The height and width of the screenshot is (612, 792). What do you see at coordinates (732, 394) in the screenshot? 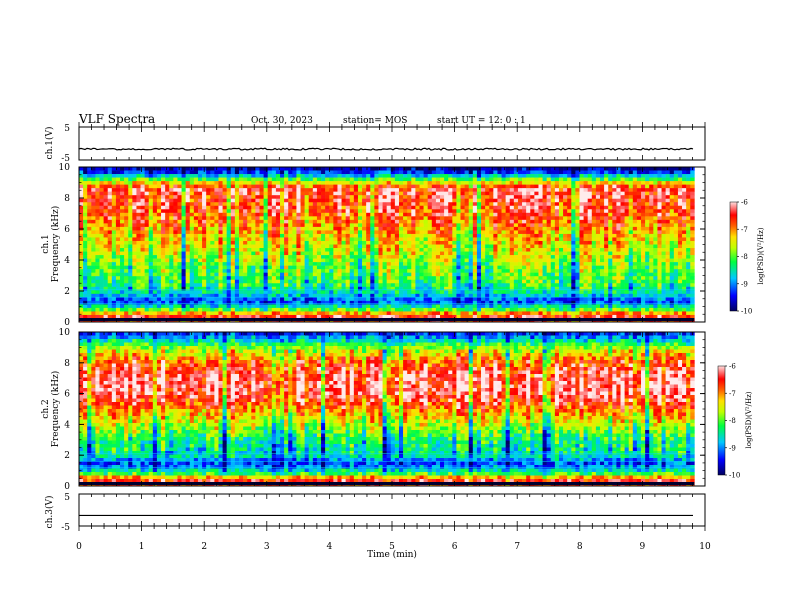
I see `ch2-colorbar-tick--7: -7` at bounding box center [732, 394].